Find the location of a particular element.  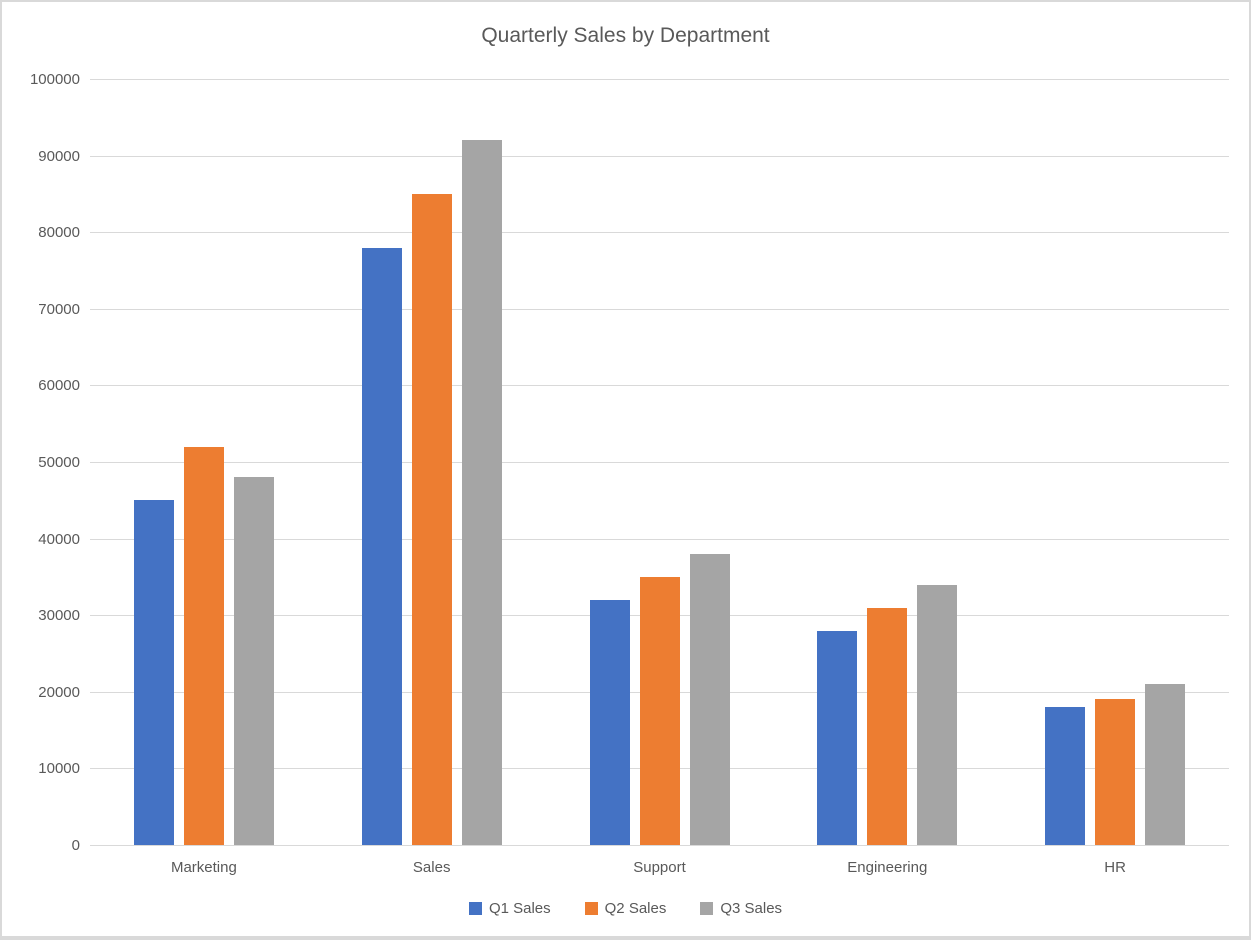

y-tick-label-0: 0 is located at coordinates (75, 845).